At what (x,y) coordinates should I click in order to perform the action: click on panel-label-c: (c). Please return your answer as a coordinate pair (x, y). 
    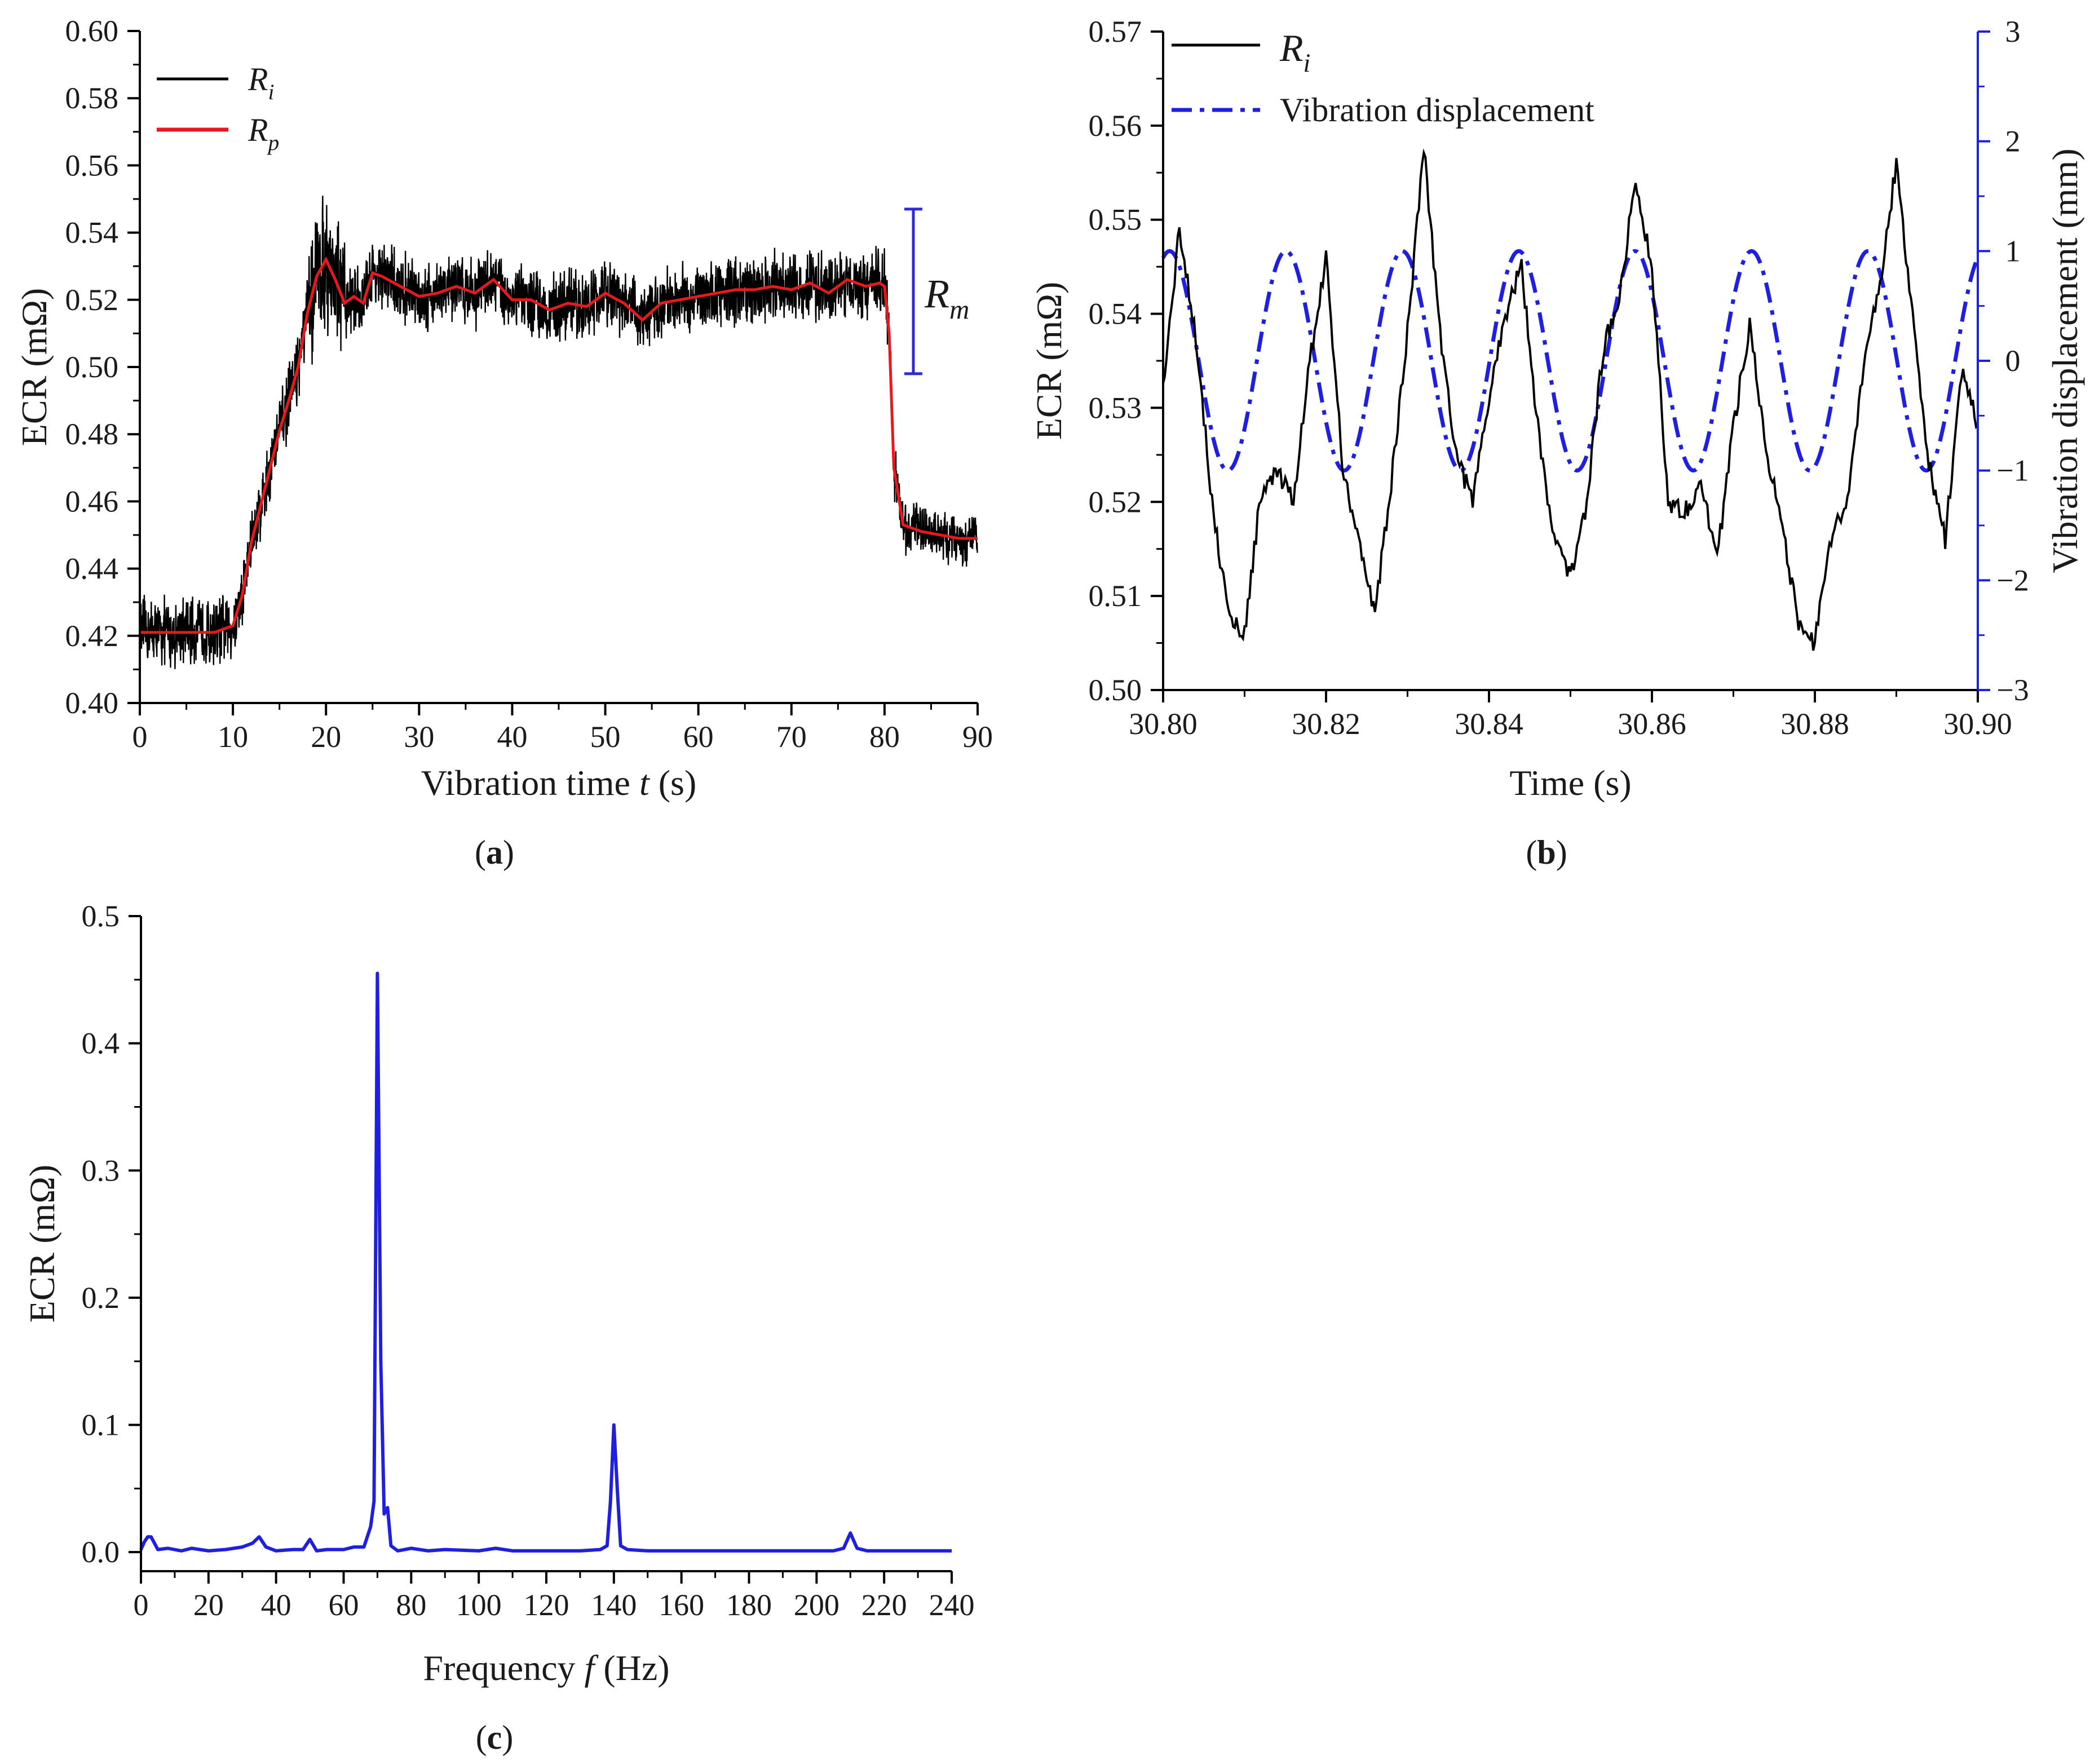
    Looking at the image, I should click on (495, 1737).